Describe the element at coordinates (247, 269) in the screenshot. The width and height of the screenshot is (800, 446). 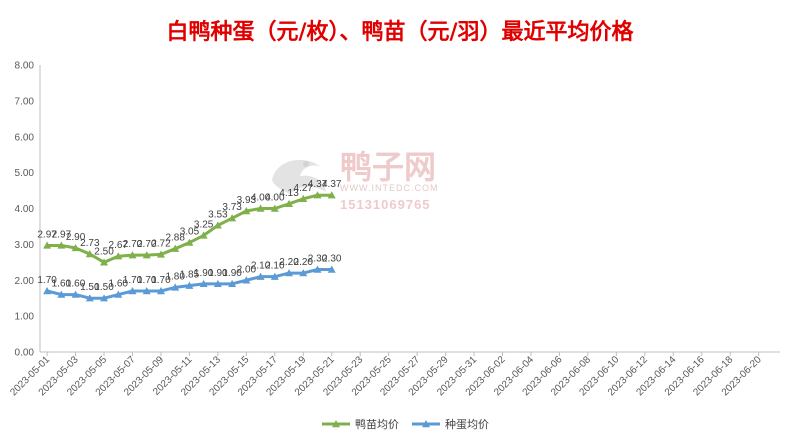
I see `data-label: 2.00` at that location.